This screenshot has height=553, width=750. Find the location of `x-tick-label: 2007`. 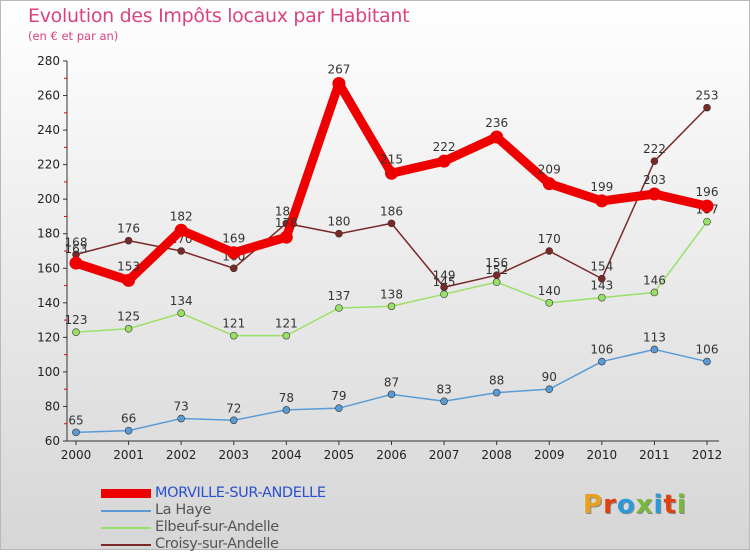

x-tick-label: 2007 is located at coordinates (444, 455).